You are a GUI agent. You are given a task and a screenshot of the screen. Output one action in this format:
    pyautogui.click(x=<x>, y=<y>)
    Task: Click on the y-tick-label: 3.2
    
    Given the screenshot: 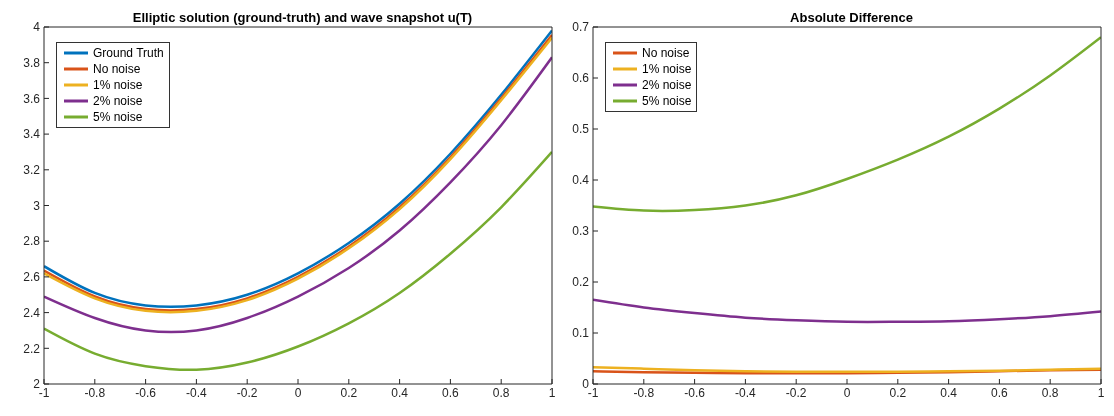 What is the action you would take?
    pyautogui.click(x=32, y=170)
    